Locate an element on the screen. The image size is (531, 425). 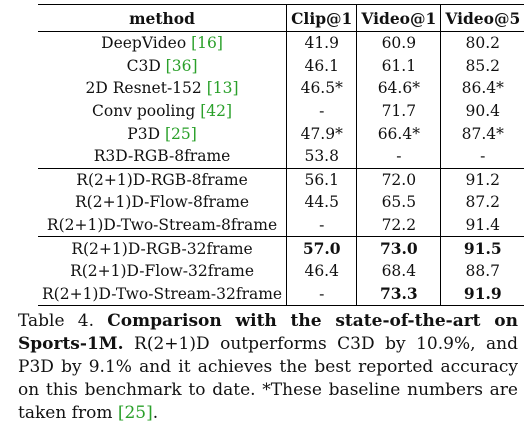
method-name: 2D Resnet-152 is located at coordinates (146, 88).